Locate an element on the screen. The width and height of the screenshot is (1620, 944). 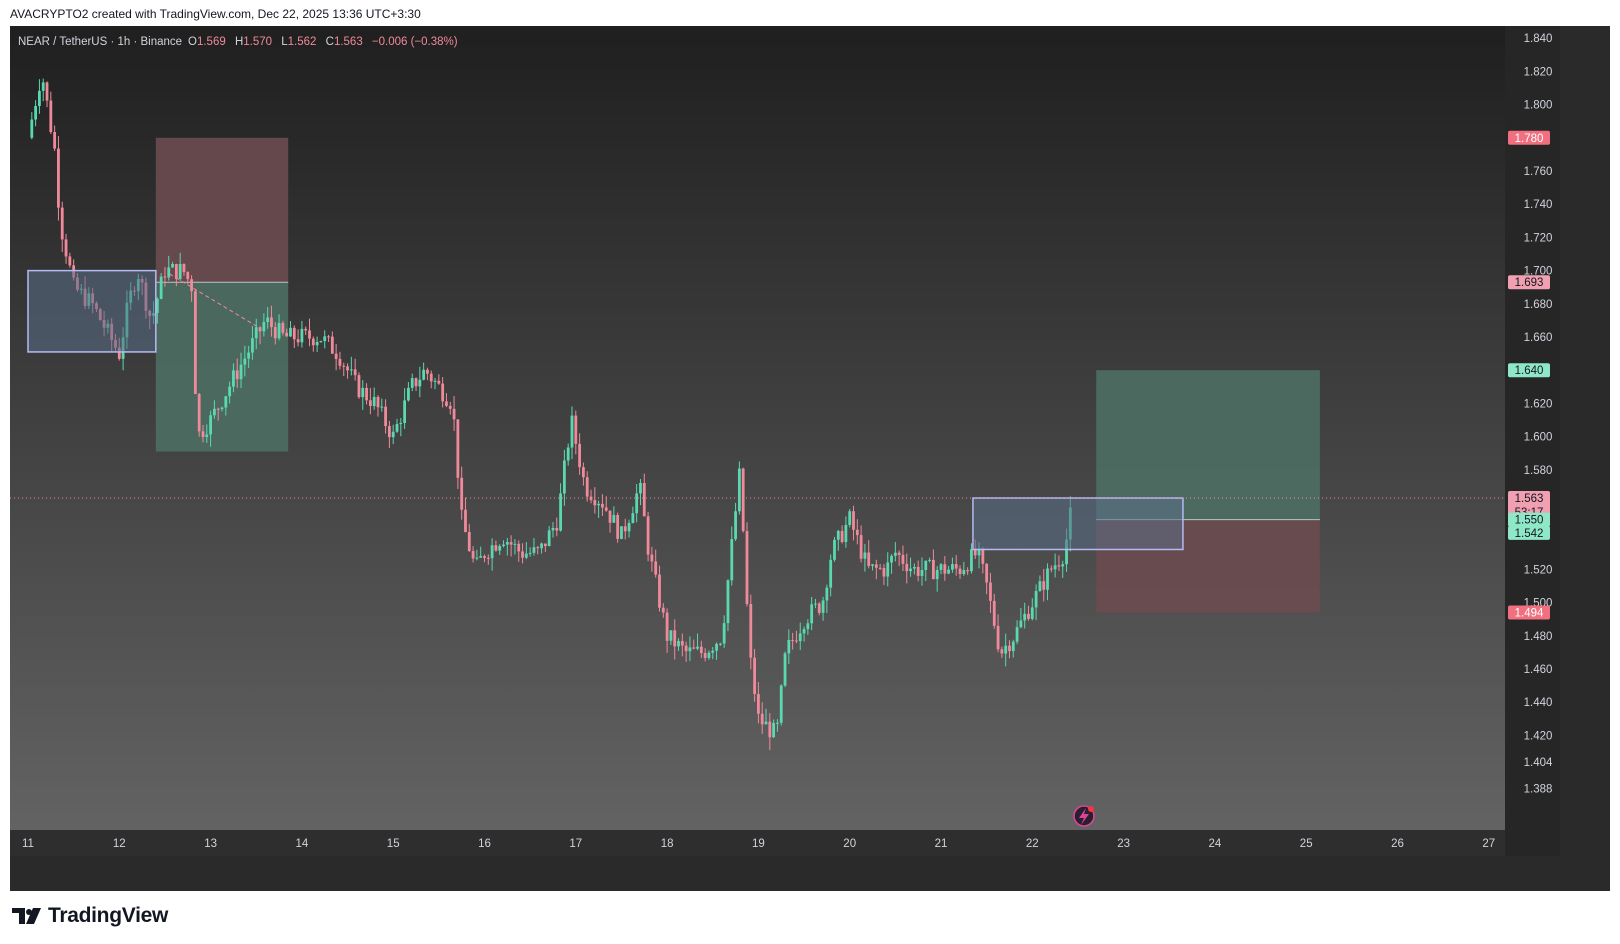
price-label: 1.693 is located at coordinates (1529, 283).